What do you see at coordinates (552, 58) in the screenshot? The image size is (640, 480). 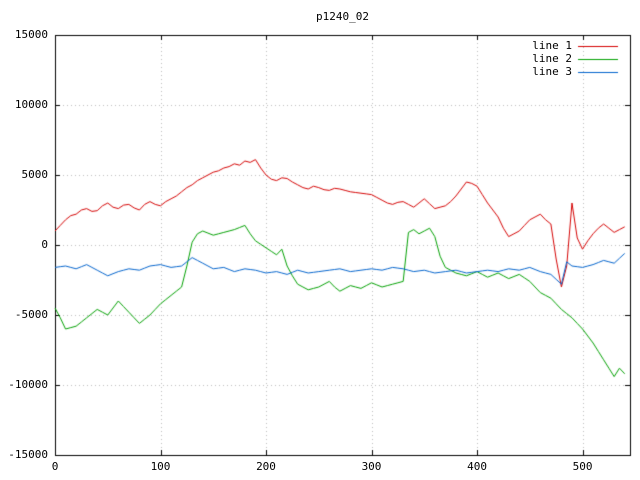 I see `legend-label: line 2` at bounding box center [552, 58].